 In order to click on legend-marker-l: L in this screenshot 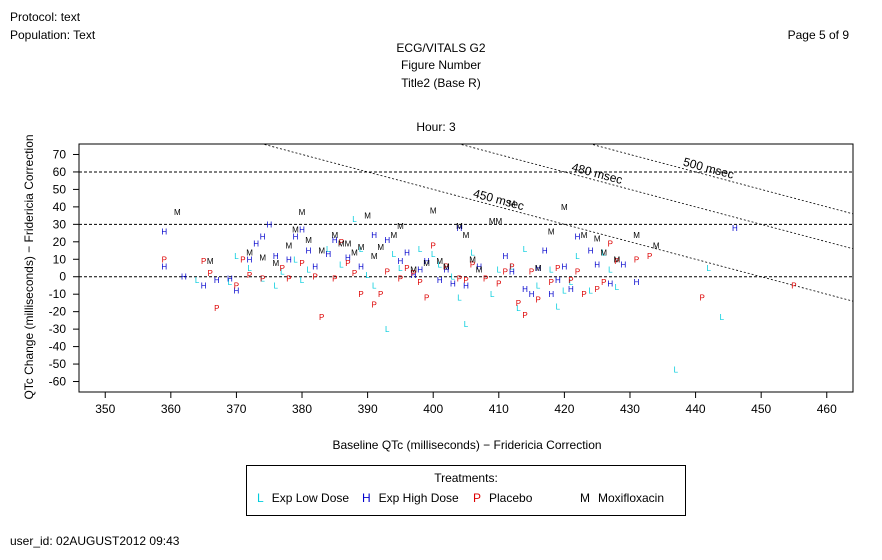, I will do `click(260, 498)`.